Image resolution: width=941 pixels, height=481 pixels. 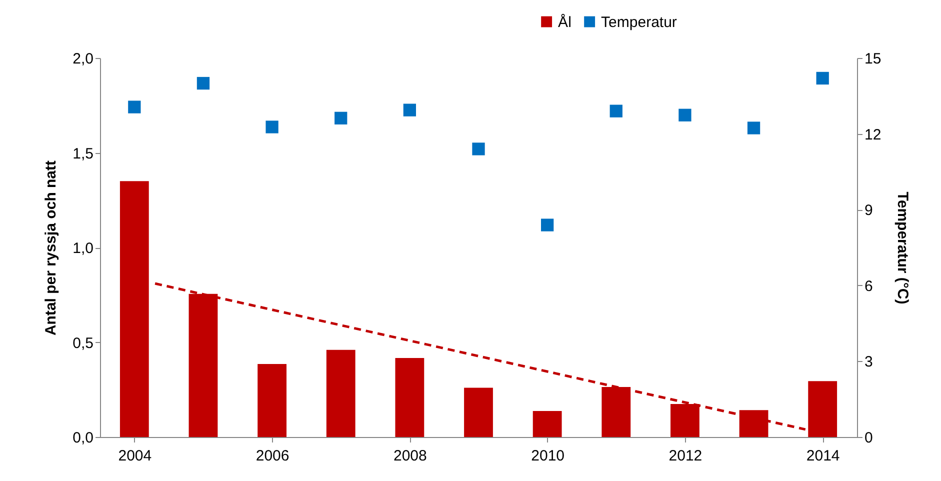 What do you see at coordinates (873, 135) in the screenshot?
I see `y2-tick-label: 12` at bounding box center [873, 135].